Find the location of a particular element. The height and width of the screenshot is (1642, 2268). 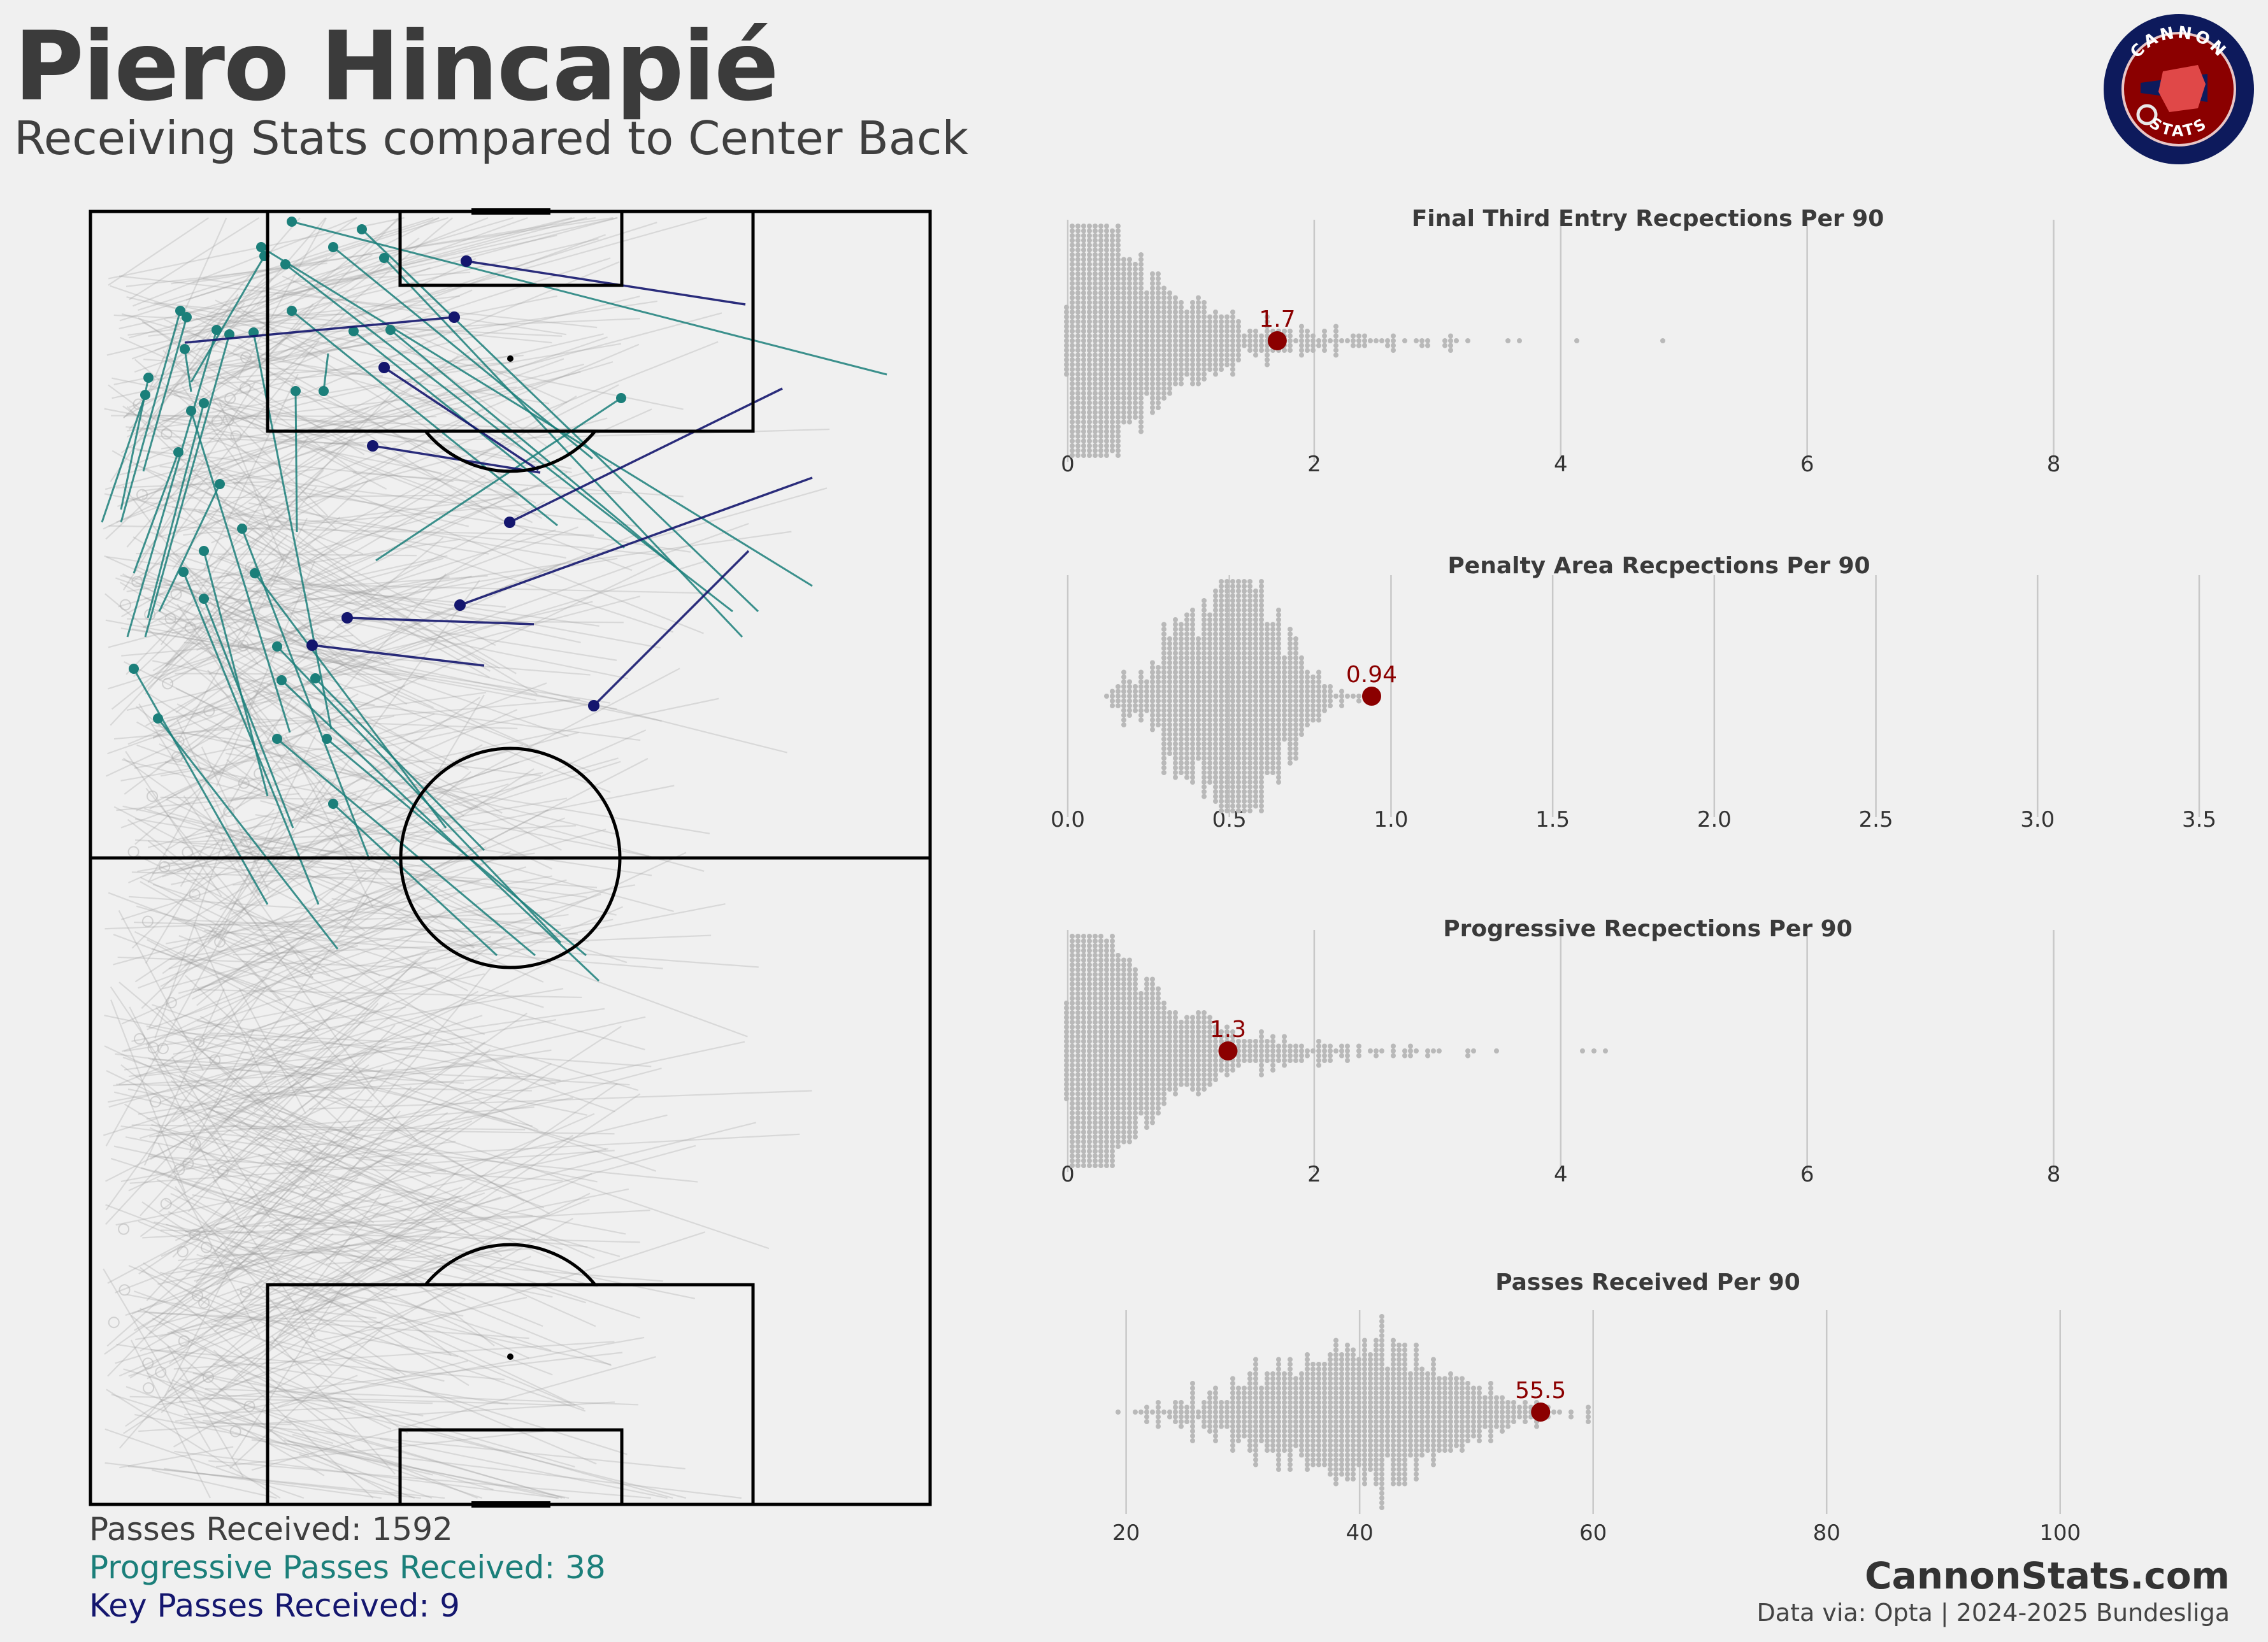

progressive-pass-dot is located at coordinates (191, 411).